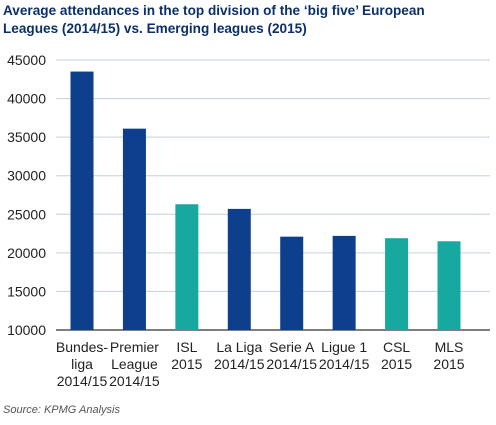 This screenshot has height=425, width=496. I want to click on y-tick-label: 25000, so click(26, 214).